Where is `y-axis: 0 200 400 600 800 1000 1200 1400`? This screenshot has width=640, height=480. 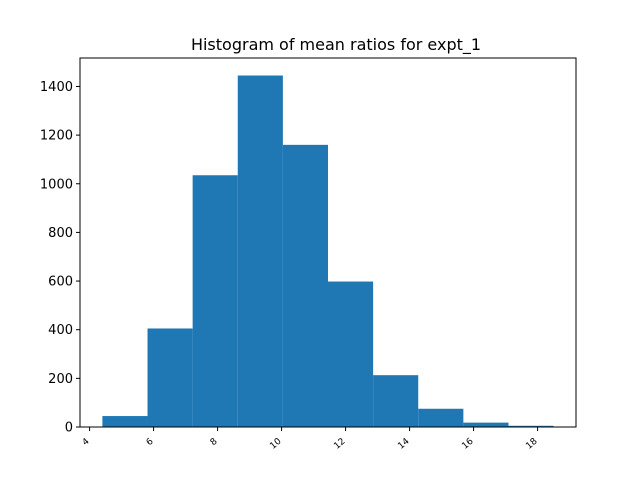
y-axis: 0 200 400 600 800 1000 1200 1400 is located at coordinates (60, 258).